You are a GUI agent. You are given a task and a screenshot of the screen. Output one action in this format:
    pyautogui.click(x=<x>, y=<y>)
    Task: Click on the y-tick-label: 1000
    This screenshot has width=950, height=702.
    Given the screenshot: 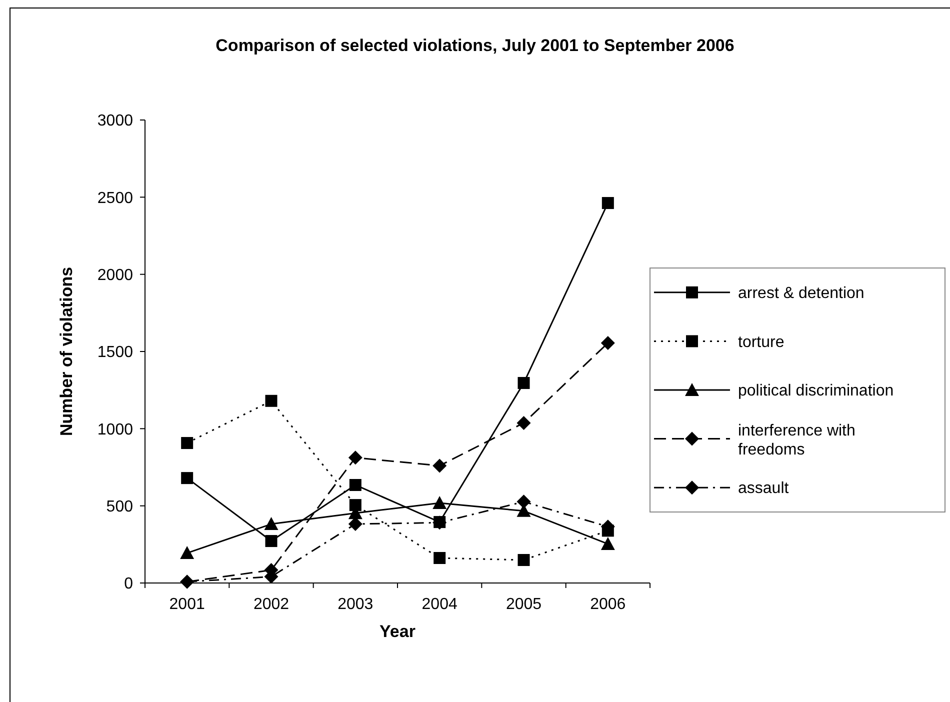 What is the action you would take?
    pyautogui.click(x=115, y=429)
    